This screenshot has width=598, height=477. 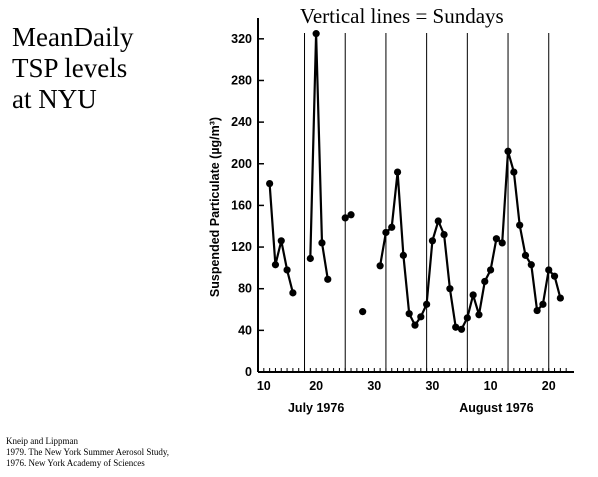 What do you see at coordinates (496, 408) in the screenshot?
I see `month-label: August 1976` at bounding box center [496, 408].